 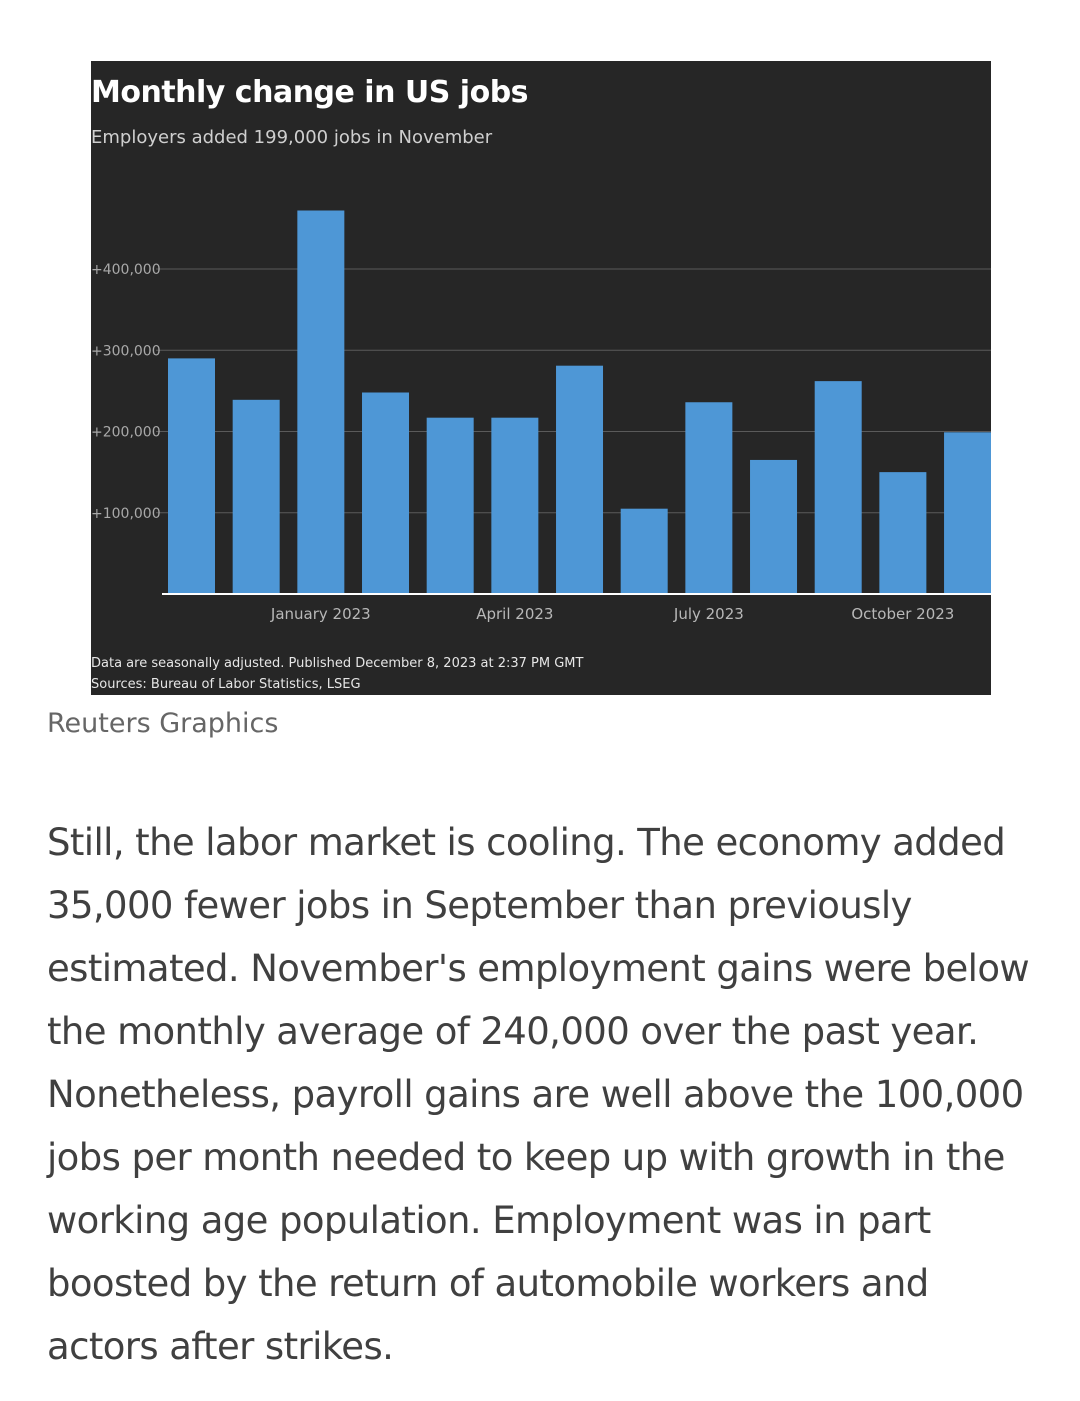 I want to click on bar-feb-2023, so click(x=386, y=493).